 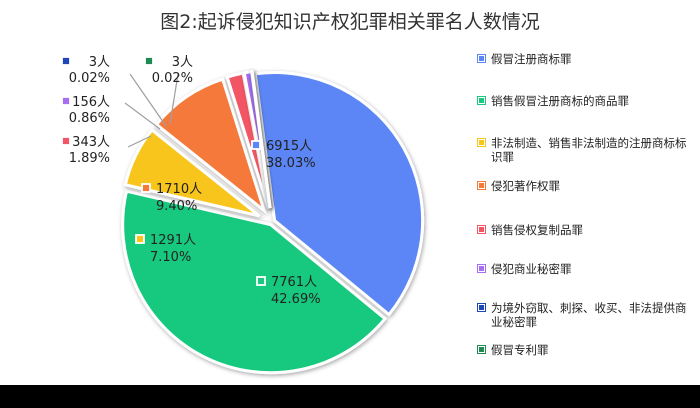 I want to click on slice-percent-label: 7.10%, so click(x=170, y=257).